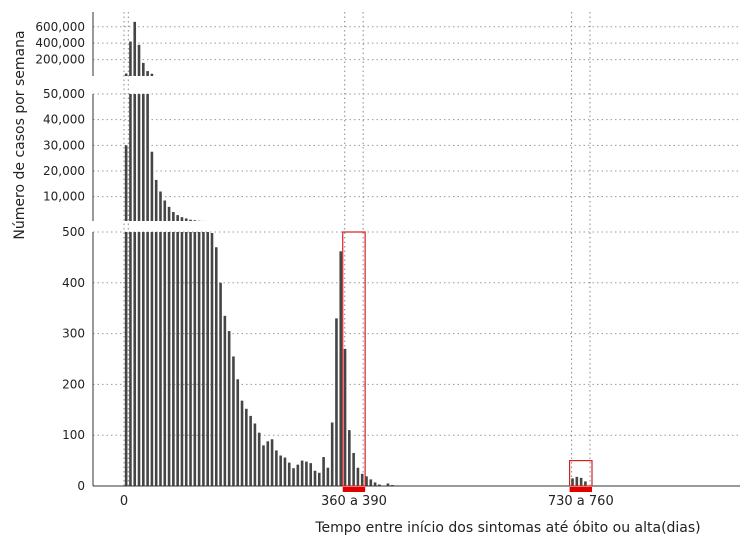  I want to click on y-tick-label: 30,000, so click(64, 145).